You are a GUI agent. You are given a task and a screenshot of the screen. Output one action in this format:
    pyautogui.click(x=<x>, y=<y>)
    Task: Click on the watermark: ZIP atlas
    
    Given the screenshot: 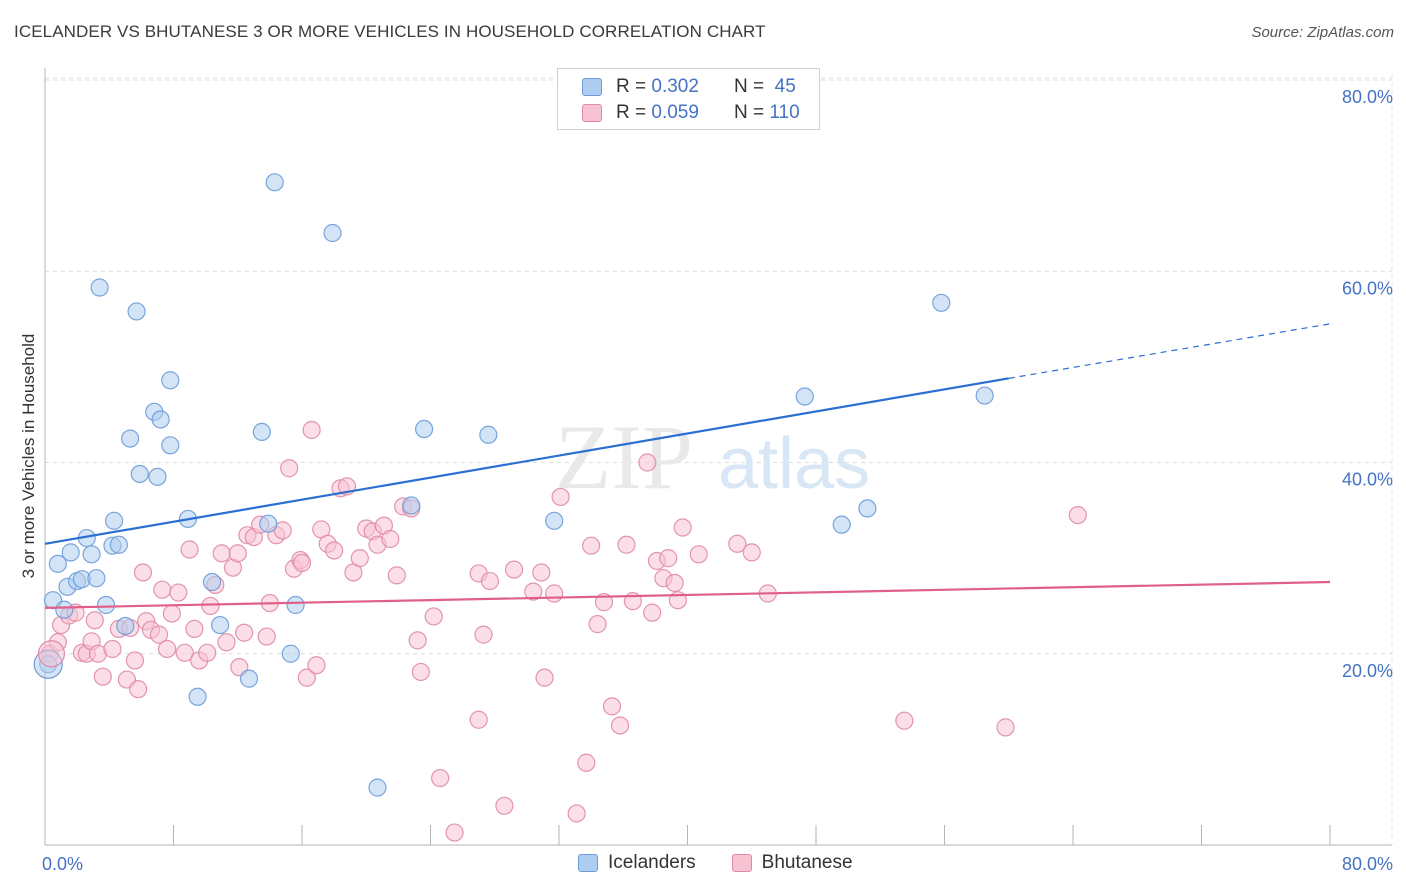 What is the action you would take?
    pyautogui.click(x=712, y=457)
    